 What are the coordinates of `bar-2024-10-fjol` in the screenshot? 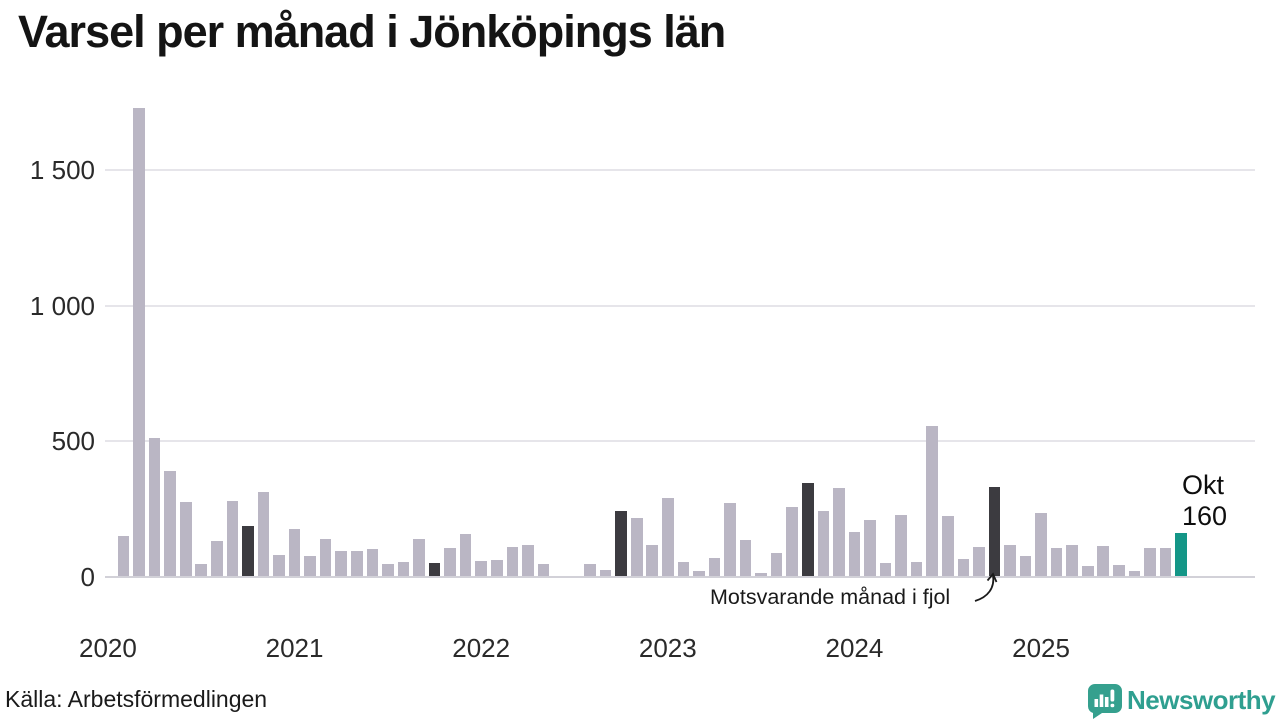 It's located at (994, 532).